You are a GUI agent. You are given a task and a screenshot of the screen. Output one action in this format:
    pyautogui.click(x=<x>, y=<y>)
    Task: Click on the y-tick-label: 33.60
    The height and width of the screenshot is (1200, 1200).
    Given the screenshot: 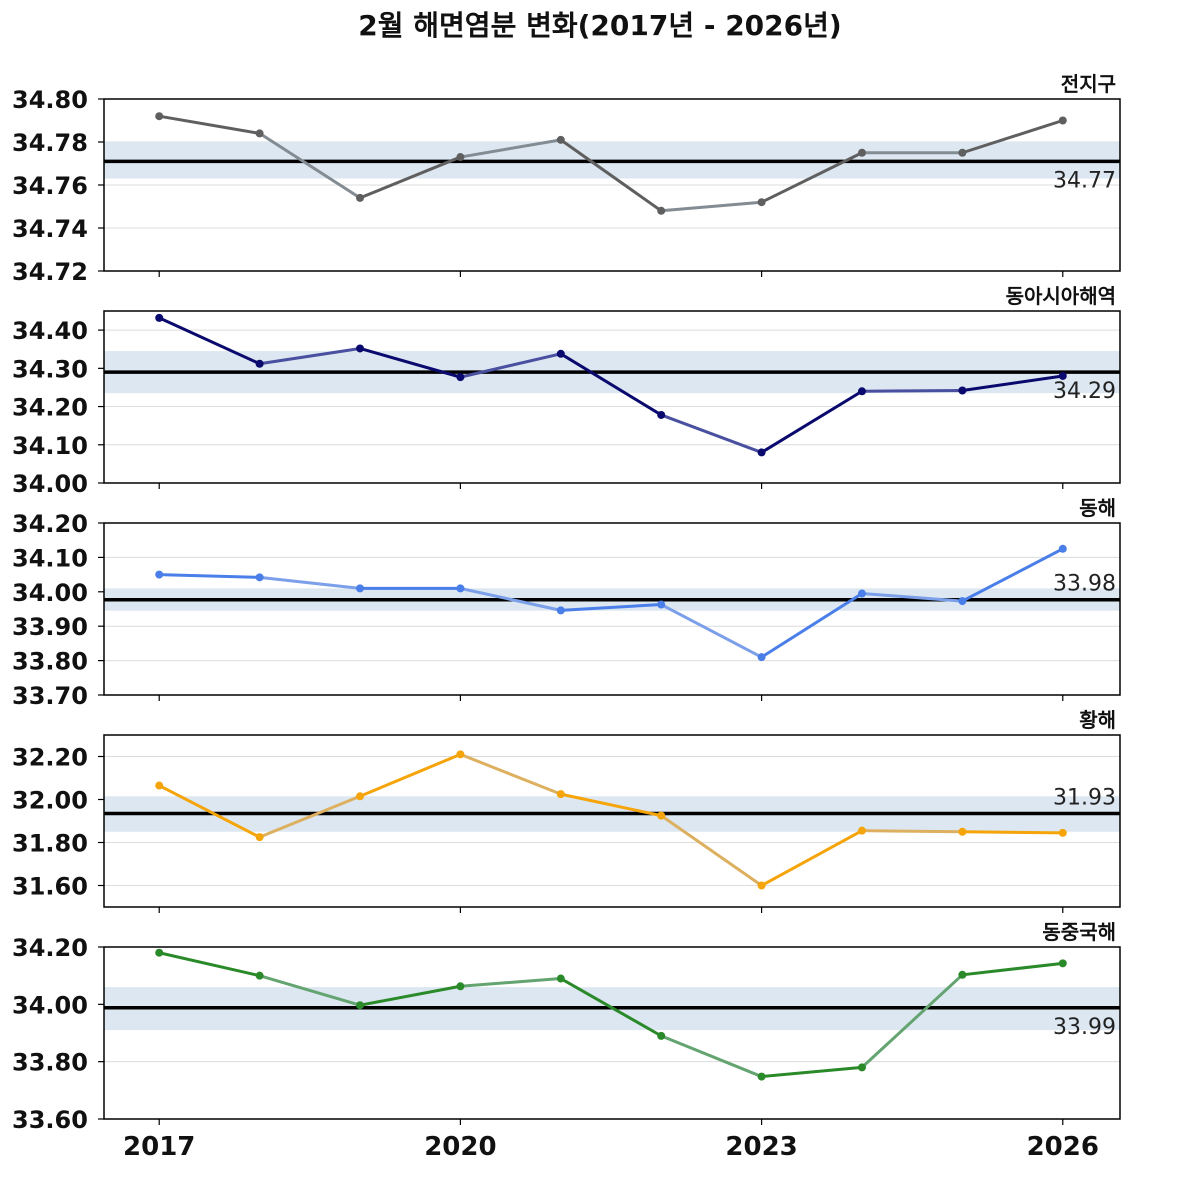 What is the action you would take?
    pyautogui.click(x=50, y=1120)
    